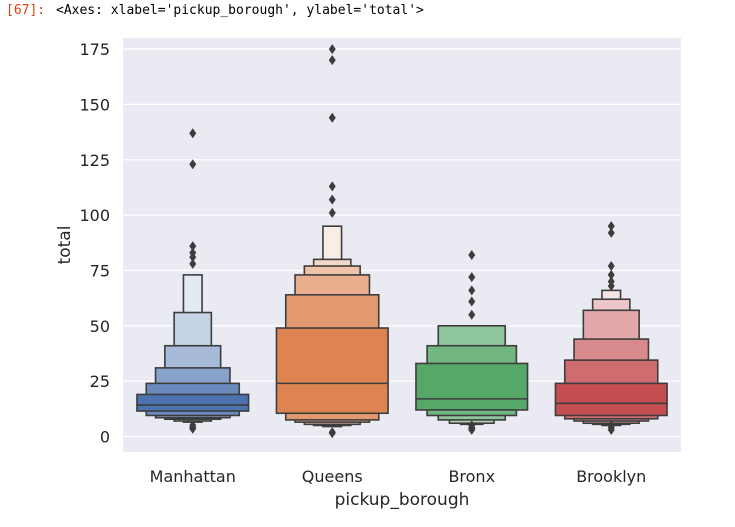 The width and height of the screenshot is (735, 527). I want to click on boxen-group-manhattan, so click(193, 281).